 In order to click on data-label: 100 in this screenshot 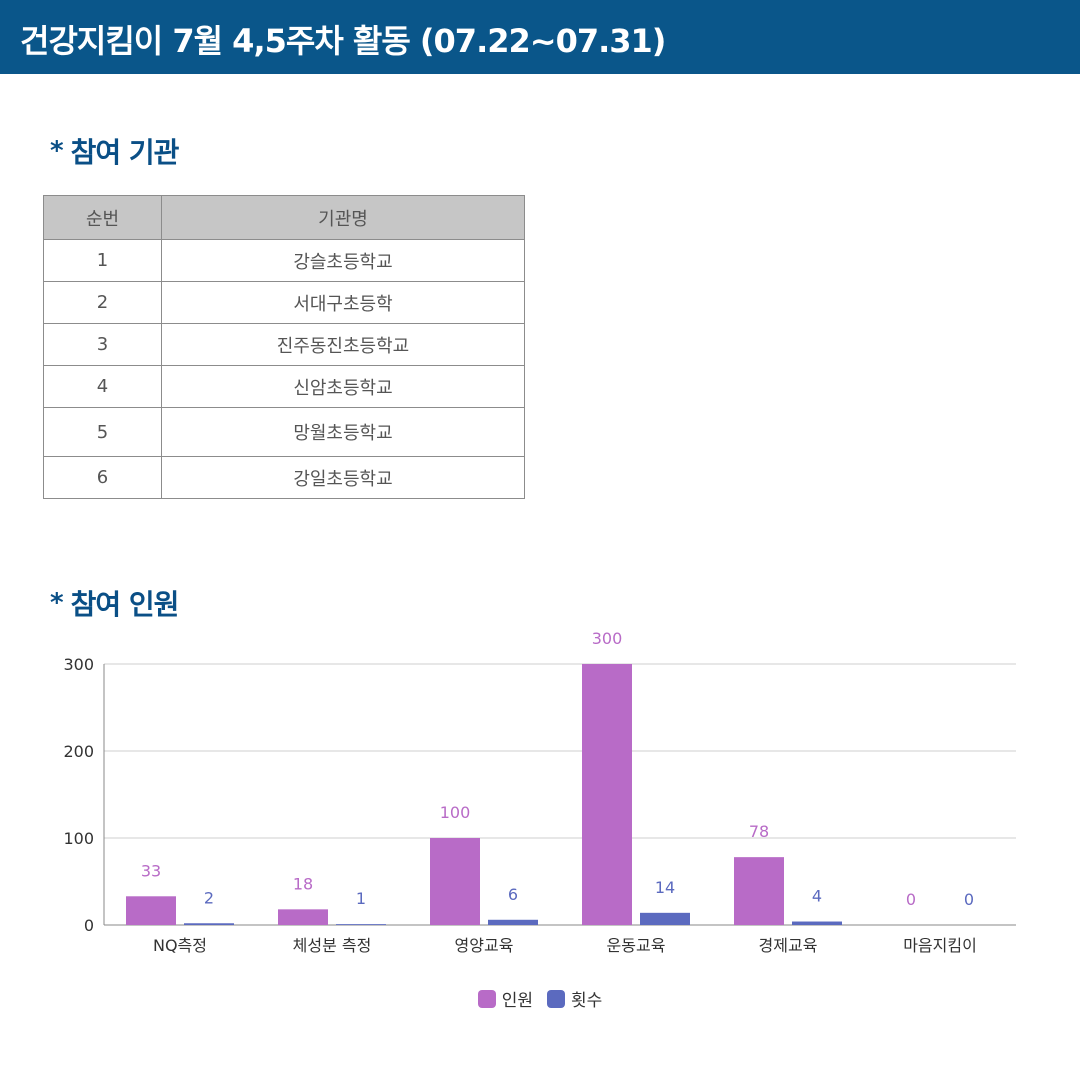, I will do `click(455, 812)`.